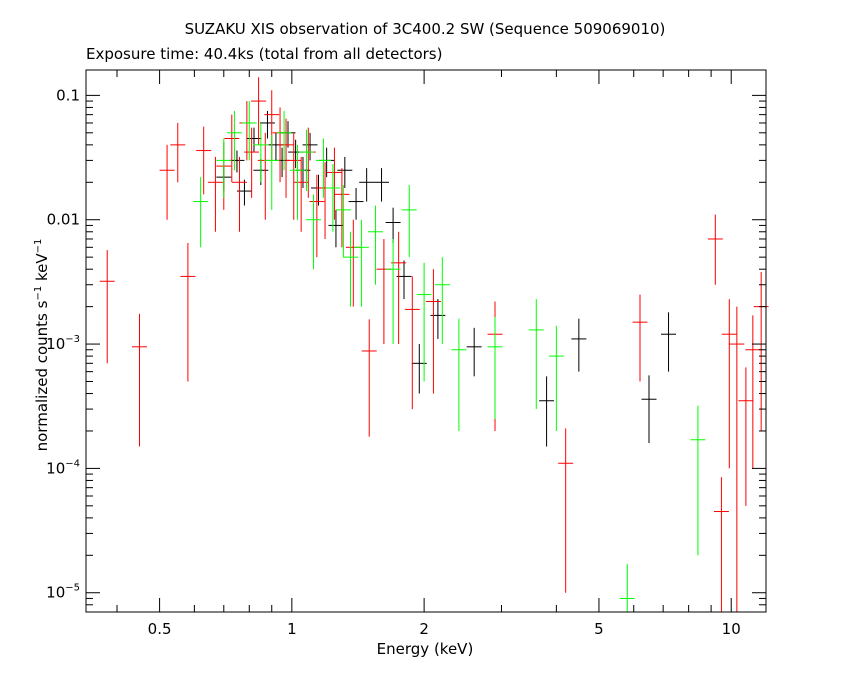 Image resolution: width=850 pixels, height=680 pixels. I want to click on x-tick-label: 1, so click(292, 629).